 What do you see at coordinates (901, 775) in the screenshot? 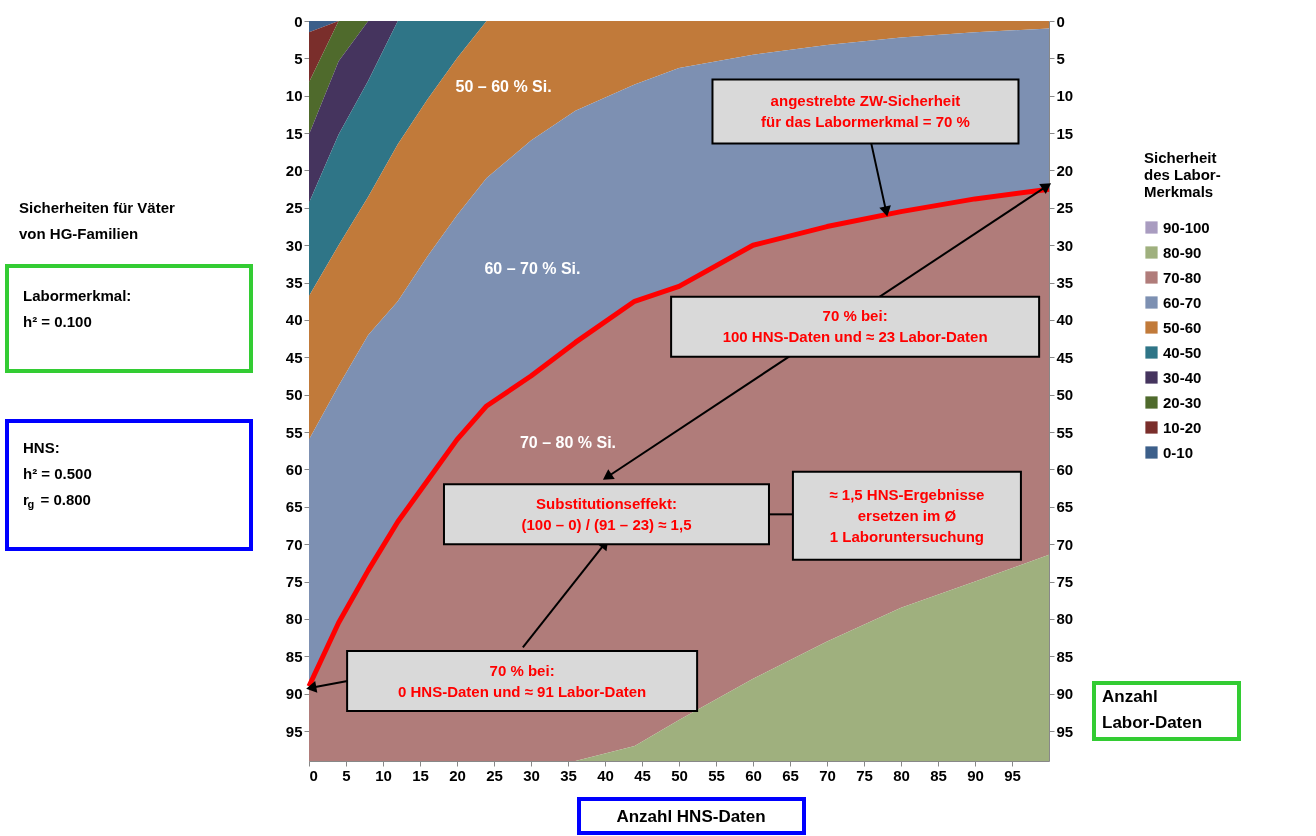
I see `x-tick-label: 80` at bounding box center [901, 775].